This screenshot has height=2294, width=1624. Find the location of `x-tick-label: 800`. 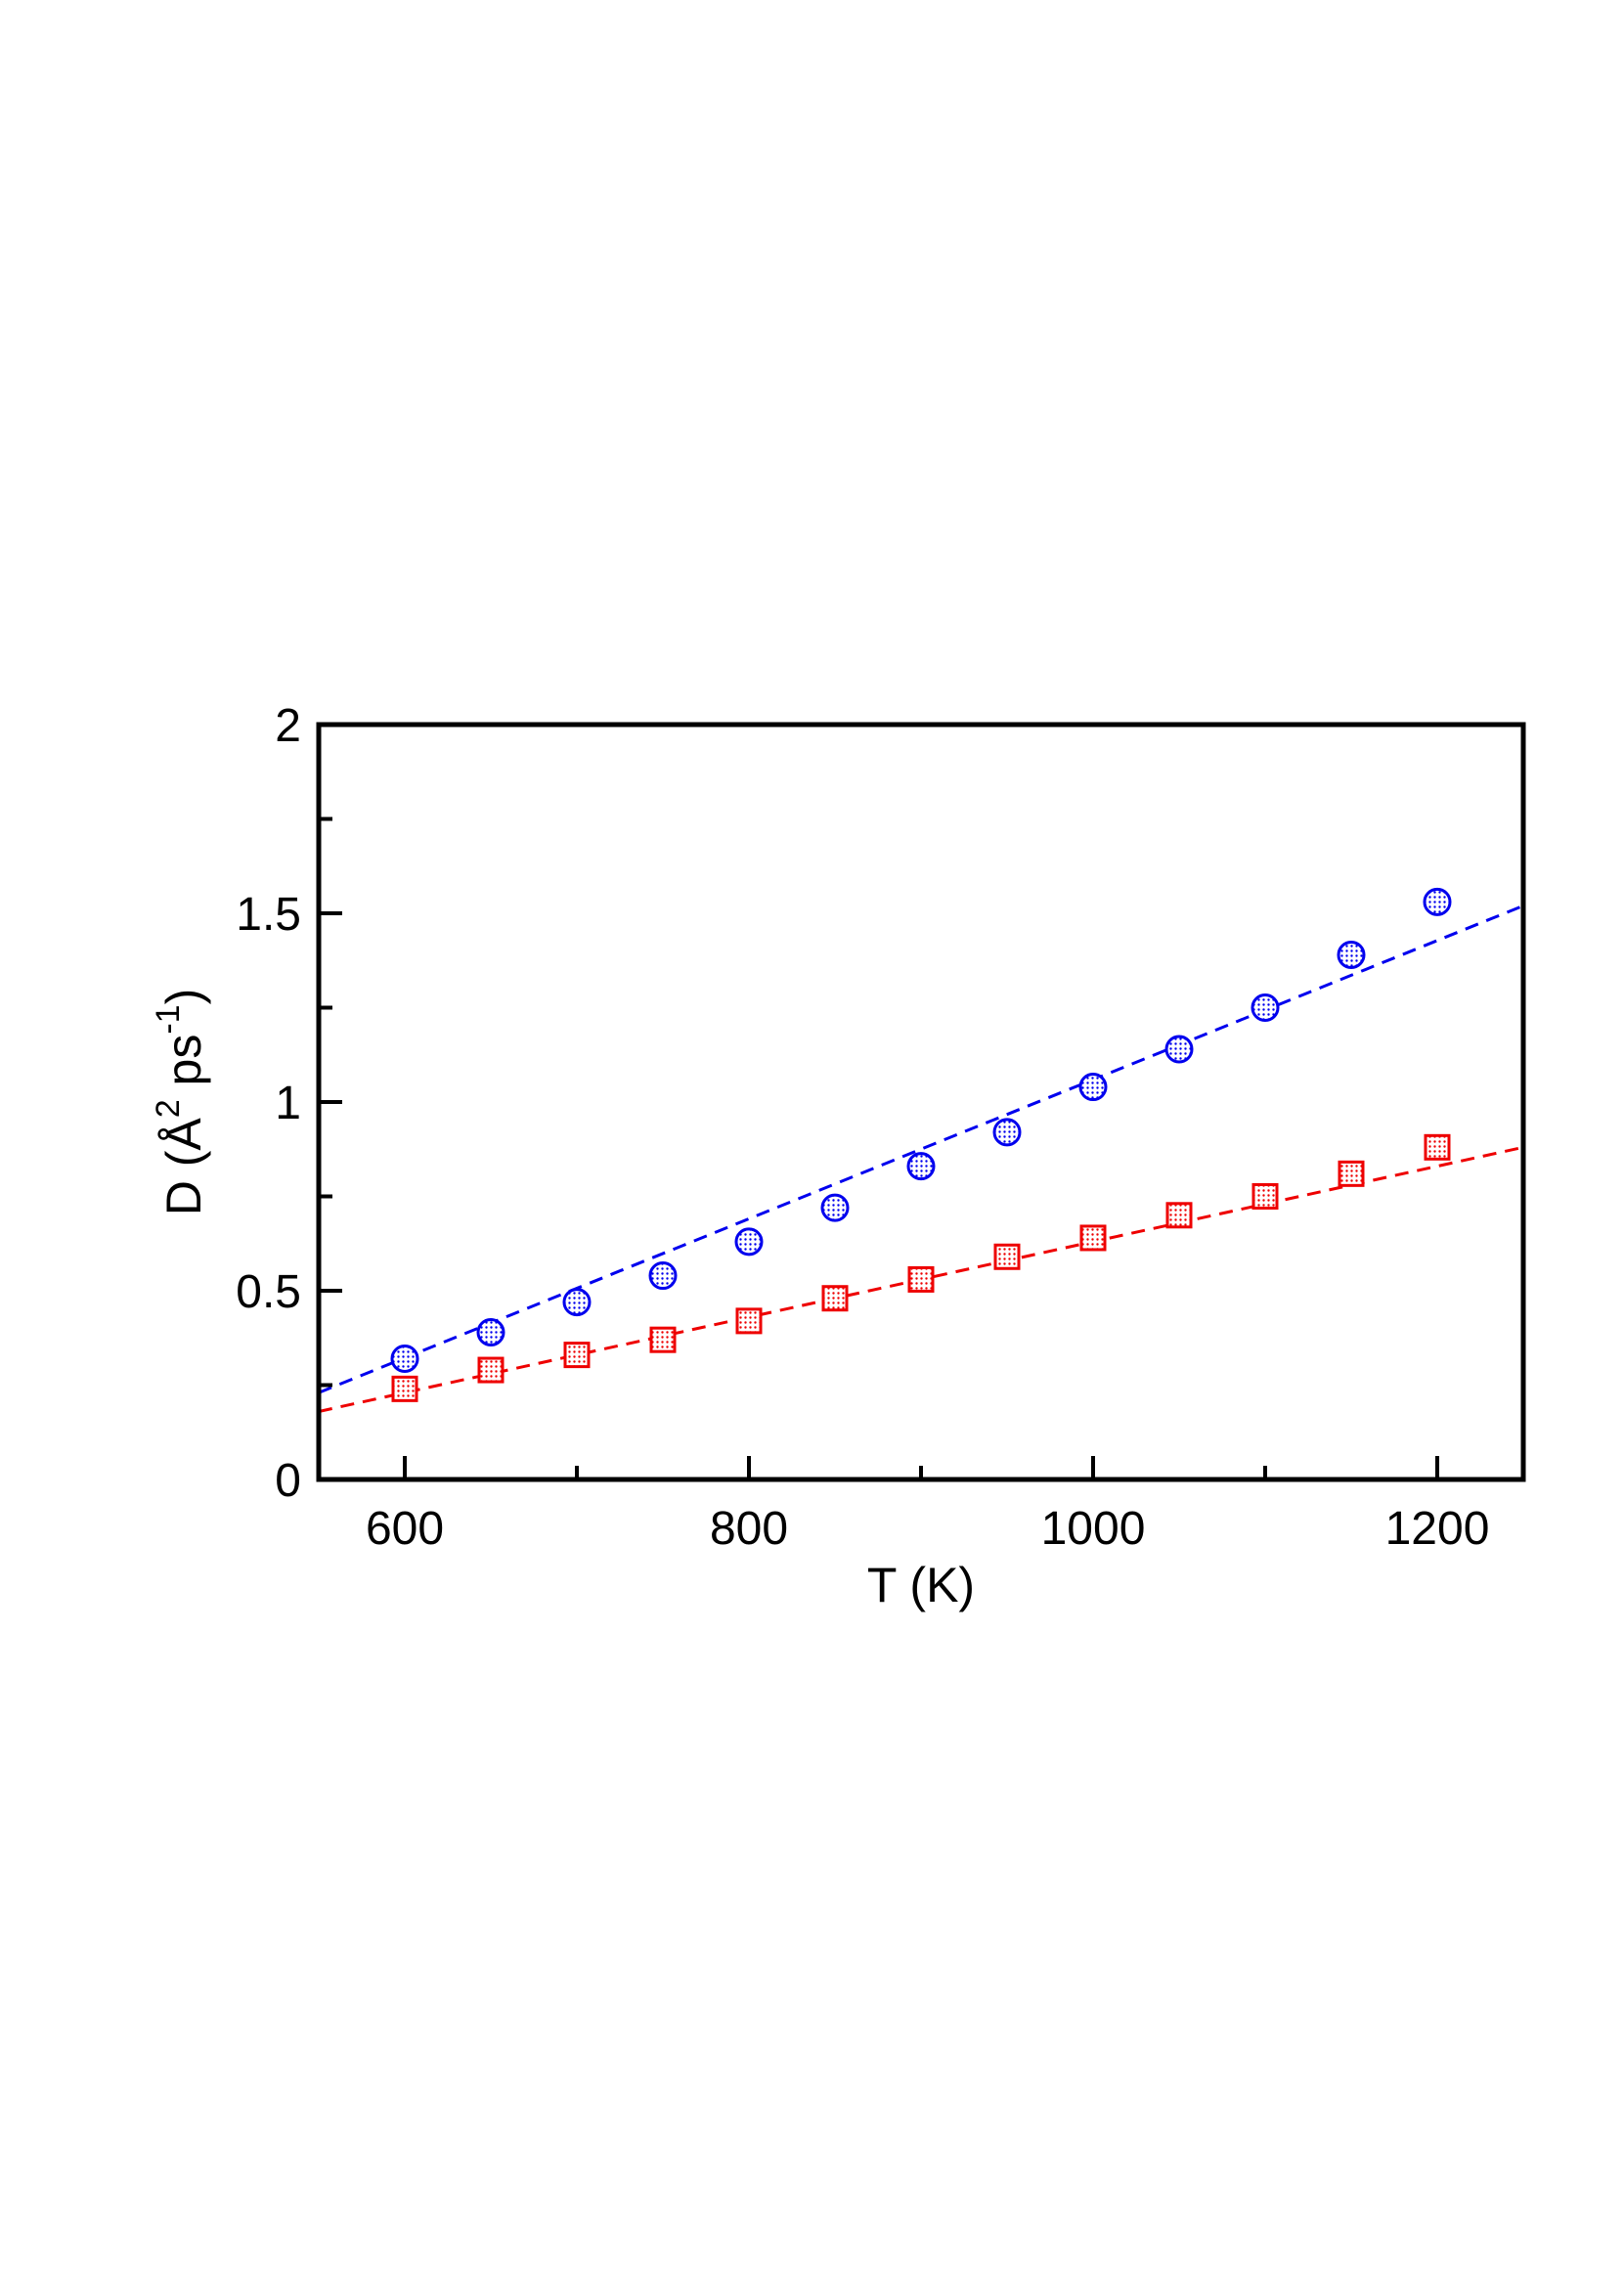

x-tick-label: 800 is located at coordinates (749, 1529).